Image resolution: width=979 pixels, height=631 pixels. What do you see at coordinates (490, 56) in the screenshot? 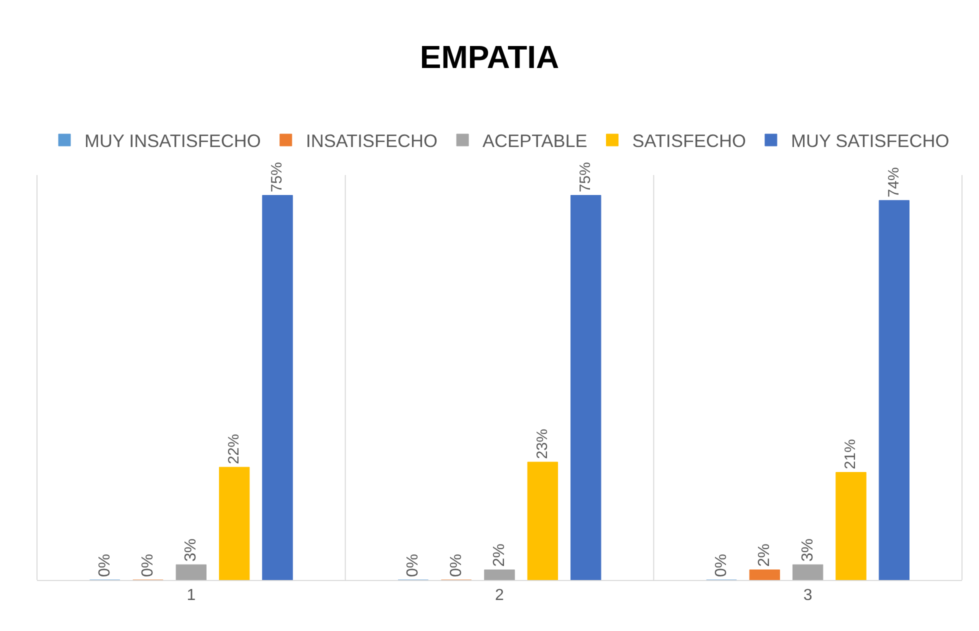
I see `chart-title: EMPATIA` at bounding box center [490, 56].